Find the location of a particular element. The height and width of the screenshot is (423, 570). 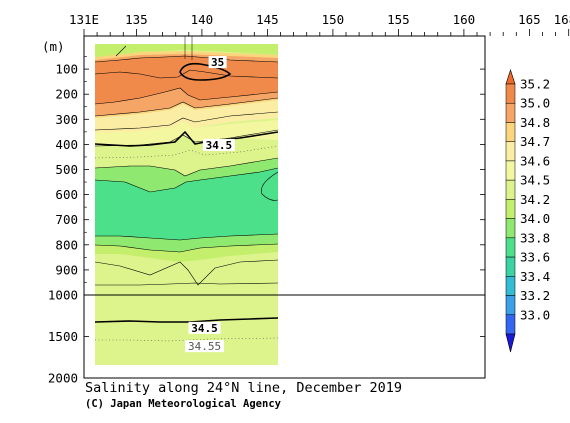

y-tick-label: 300 is located at coordinates (66, 119).